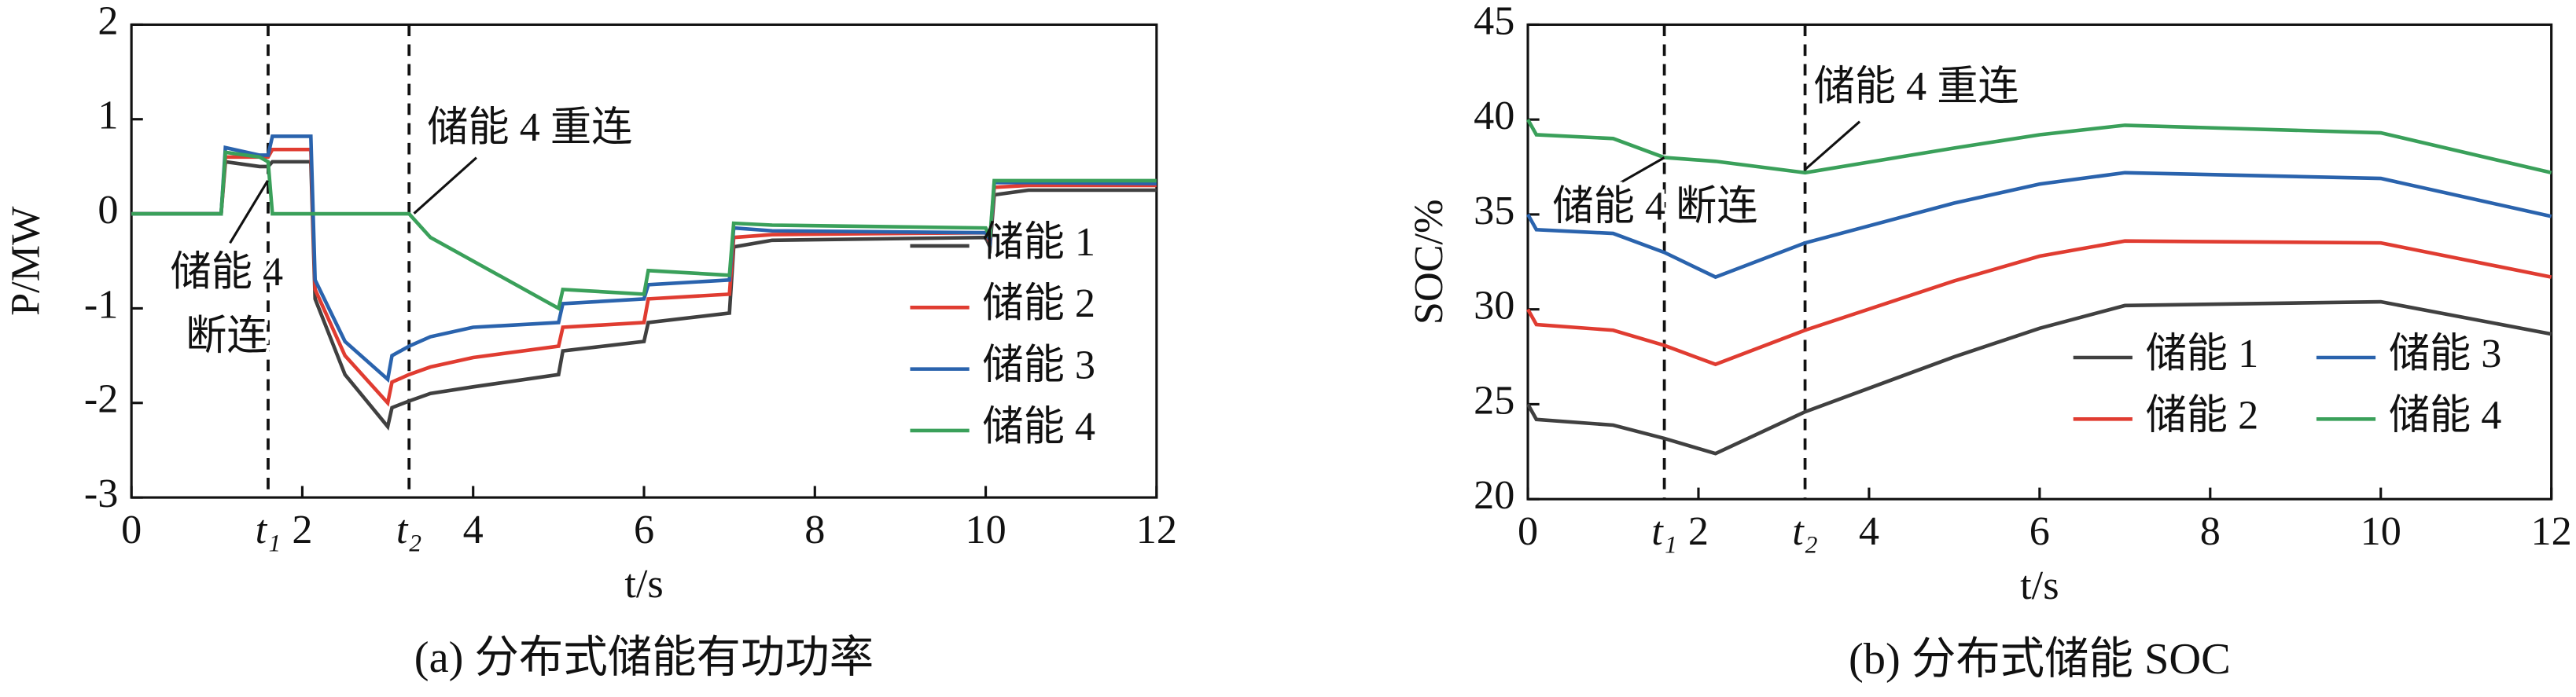 The image size is (2576, 697). Describe the element at coordinates (2040, 659) in the screenshot. I see `caption: (b) 分布式储能 SOC` at that location.